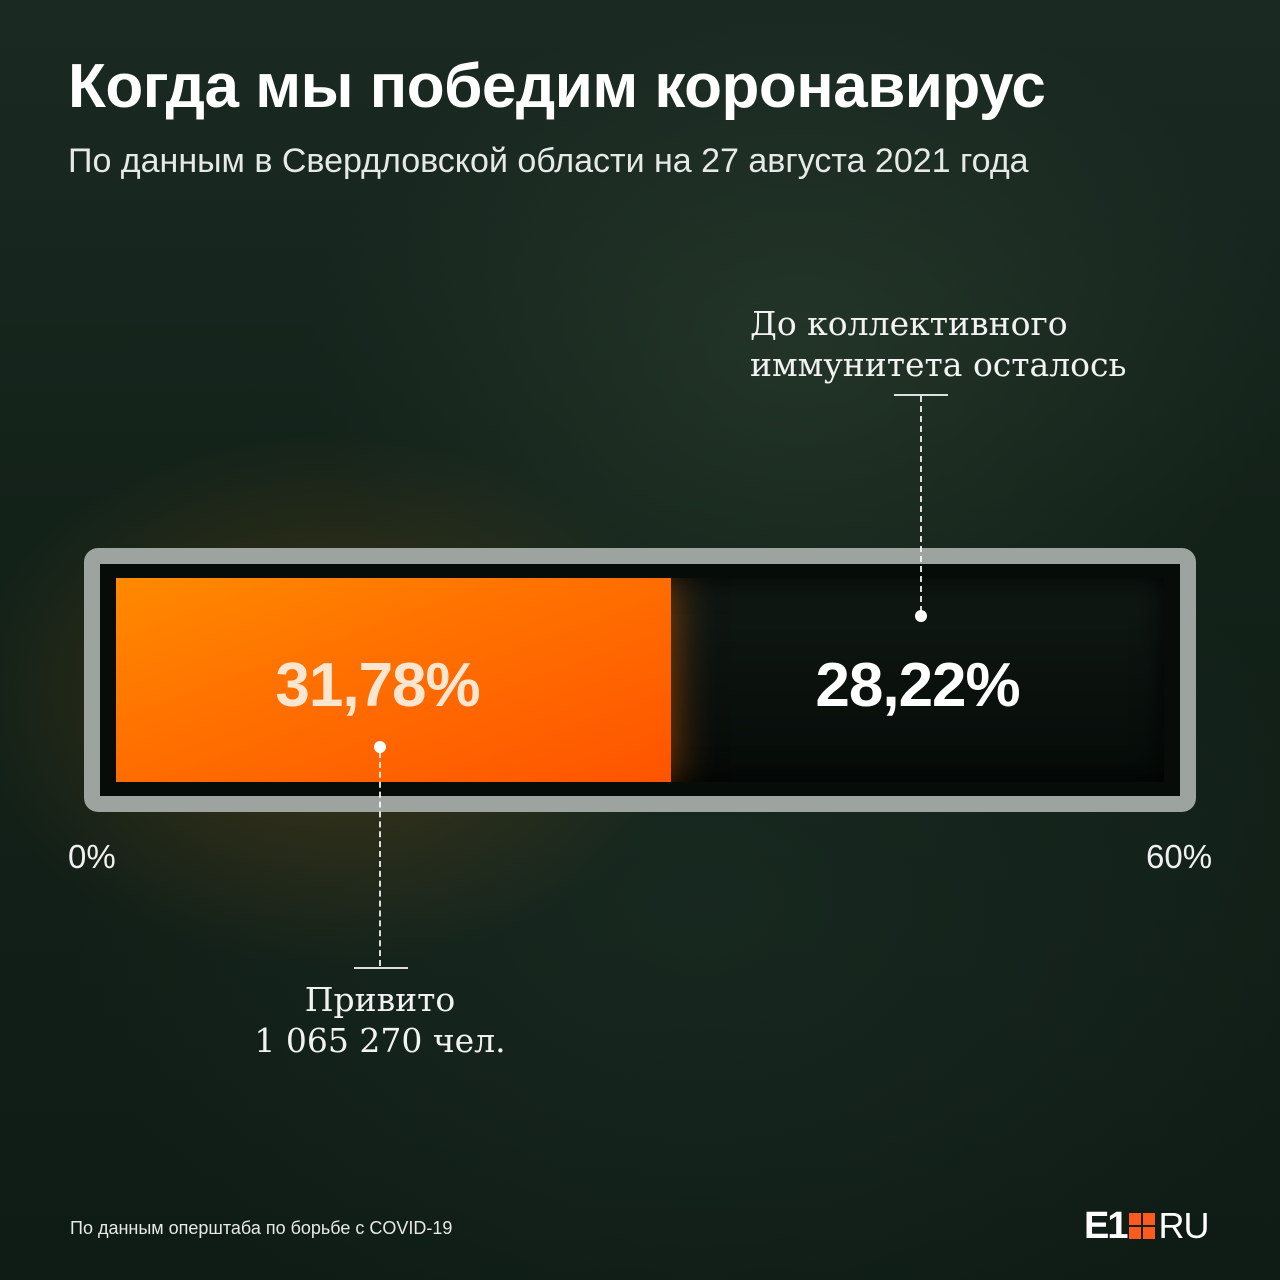  What do you see at coordinates (1142, 1226) in the screenshot?
I see `logo-square-icon` at bounding box center [1142, 1226].